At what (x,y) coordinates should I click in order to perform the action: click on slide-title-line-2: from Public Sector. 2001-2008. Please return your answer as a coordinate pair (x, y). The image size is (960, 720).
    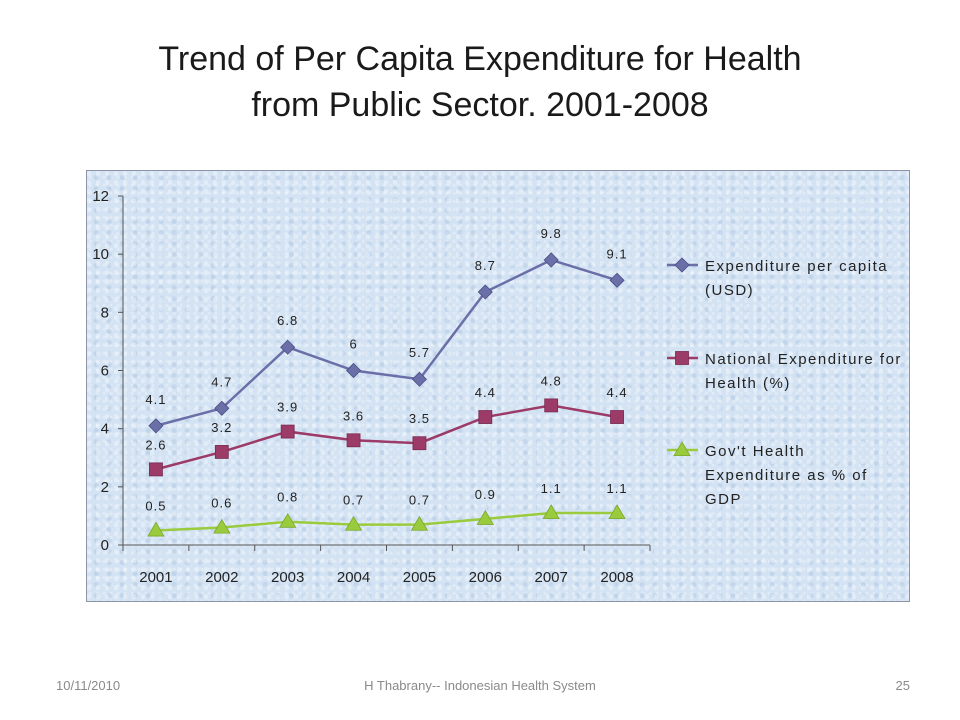
    Looking at the image, I should click on (480, 105).